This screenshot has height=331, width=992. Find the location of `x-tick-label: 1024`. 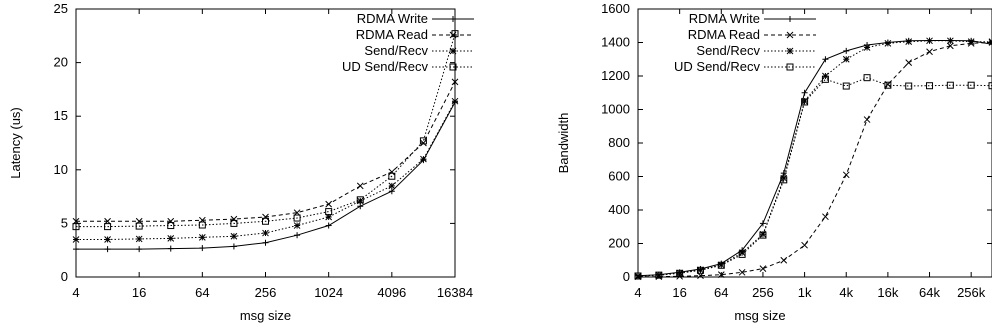

x-tick-label: 1024 is located at coordinates (328, 292).